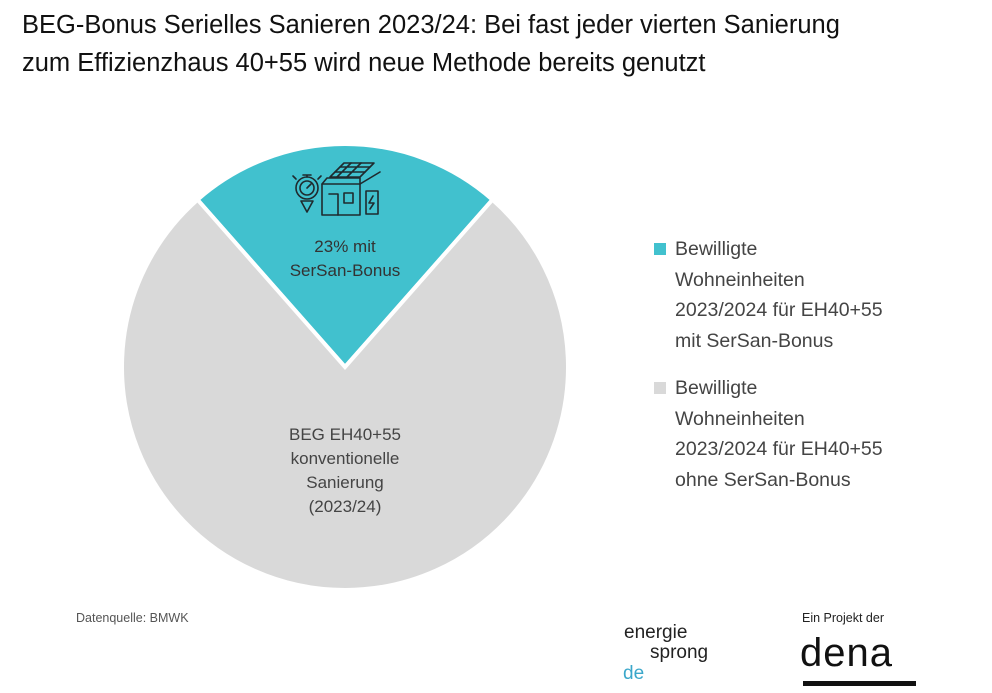  Describe the element at coordinates (336, 189) in the screenshot. I see `serial-renovation-icon` at that location.